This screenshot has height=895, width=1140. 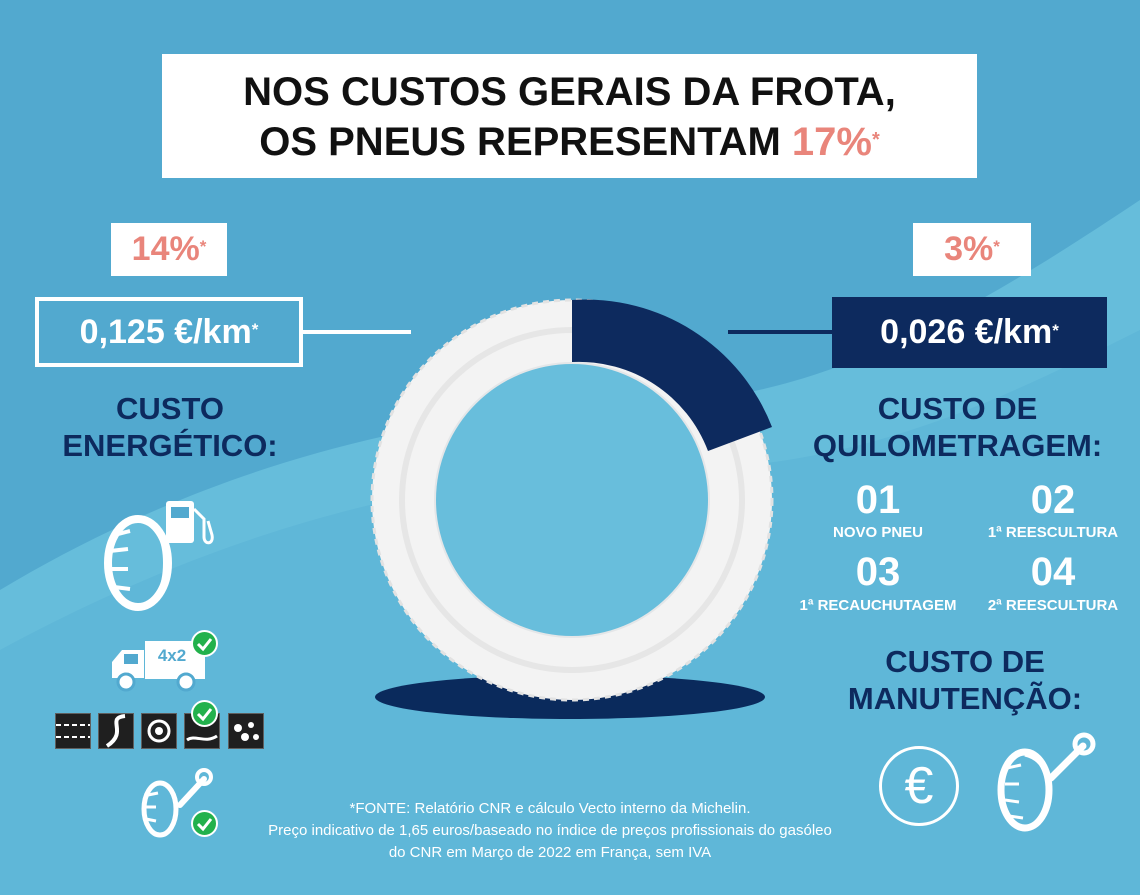 What do you see at coordinates (957, 445) in the screenshot?
I see `mileage-heading-line-2: QUILOMETRAGEM:` at bounding box center [957, 445].